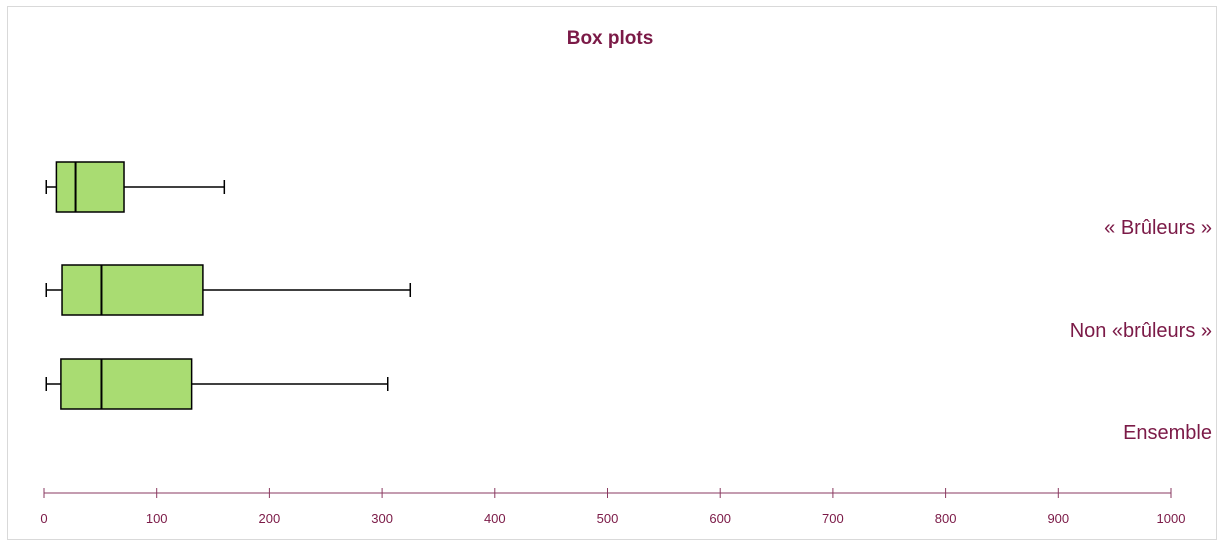 This screenshot has height=542, width=1220. What do you see at coordinates (43, 518) in the screenshot?
I see `x-tick-label: 0` at bounding box center [43, 518].